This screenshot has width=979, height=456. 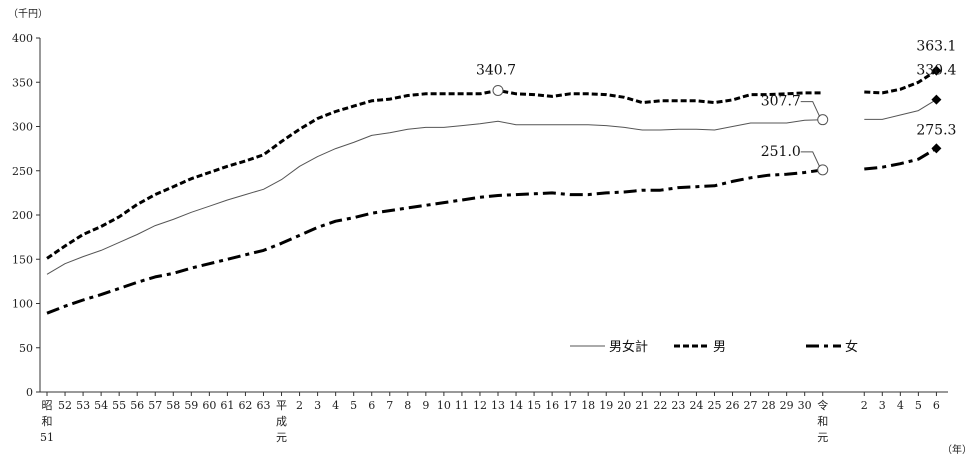 I want to click on x-tick-label: 57, so click(x=155, y=405).